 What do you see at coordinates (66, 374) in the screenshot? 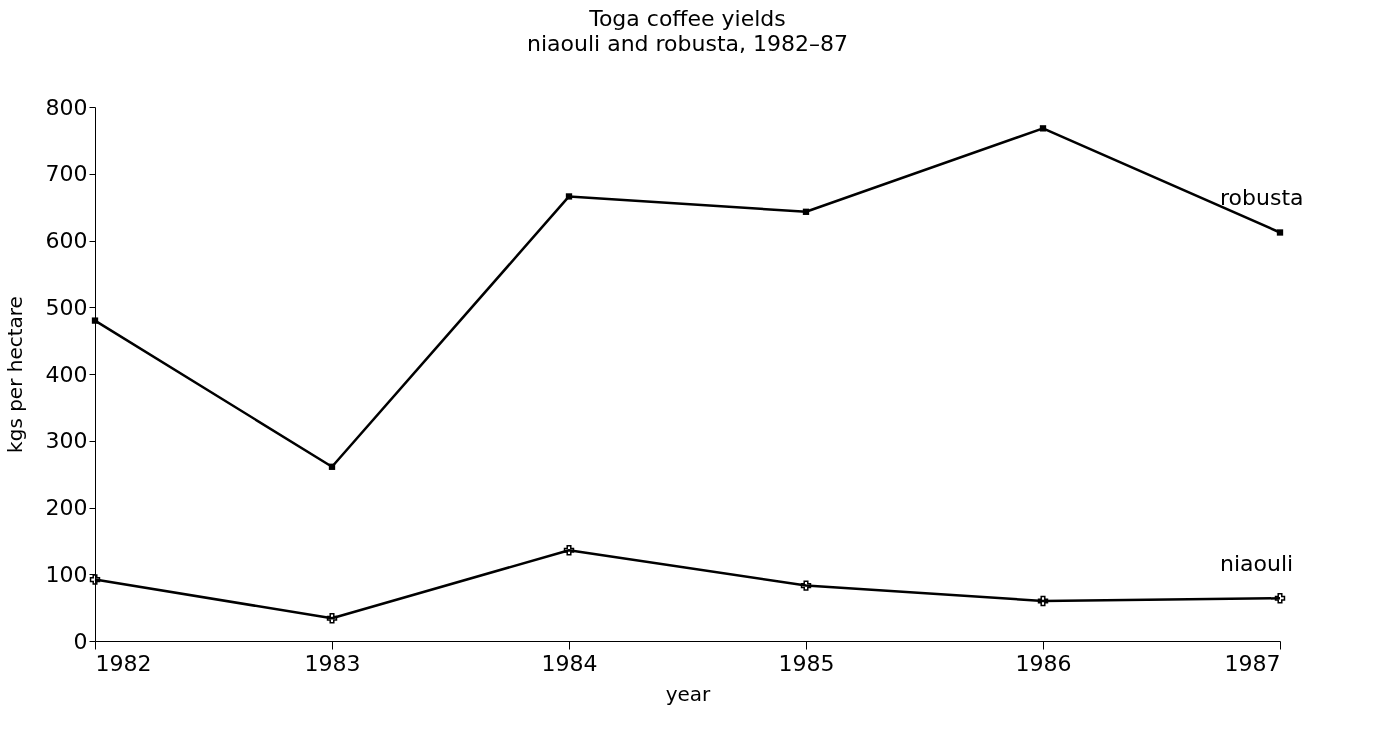
I see `y-tick-label: 400` at bounding box center [66, 374].